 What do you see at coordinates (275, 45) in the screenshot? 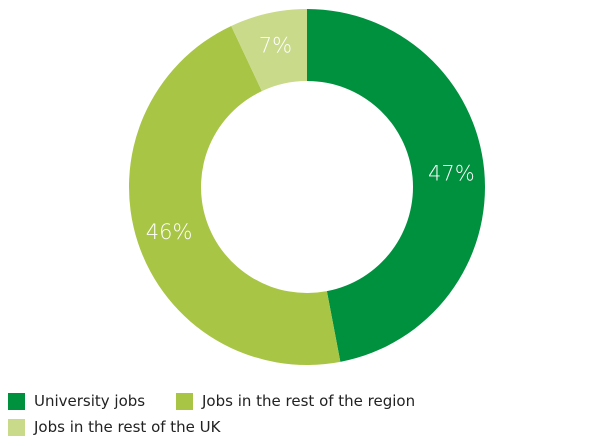
I see `slice-value-label: 7%` at bounding box center [275, 45].